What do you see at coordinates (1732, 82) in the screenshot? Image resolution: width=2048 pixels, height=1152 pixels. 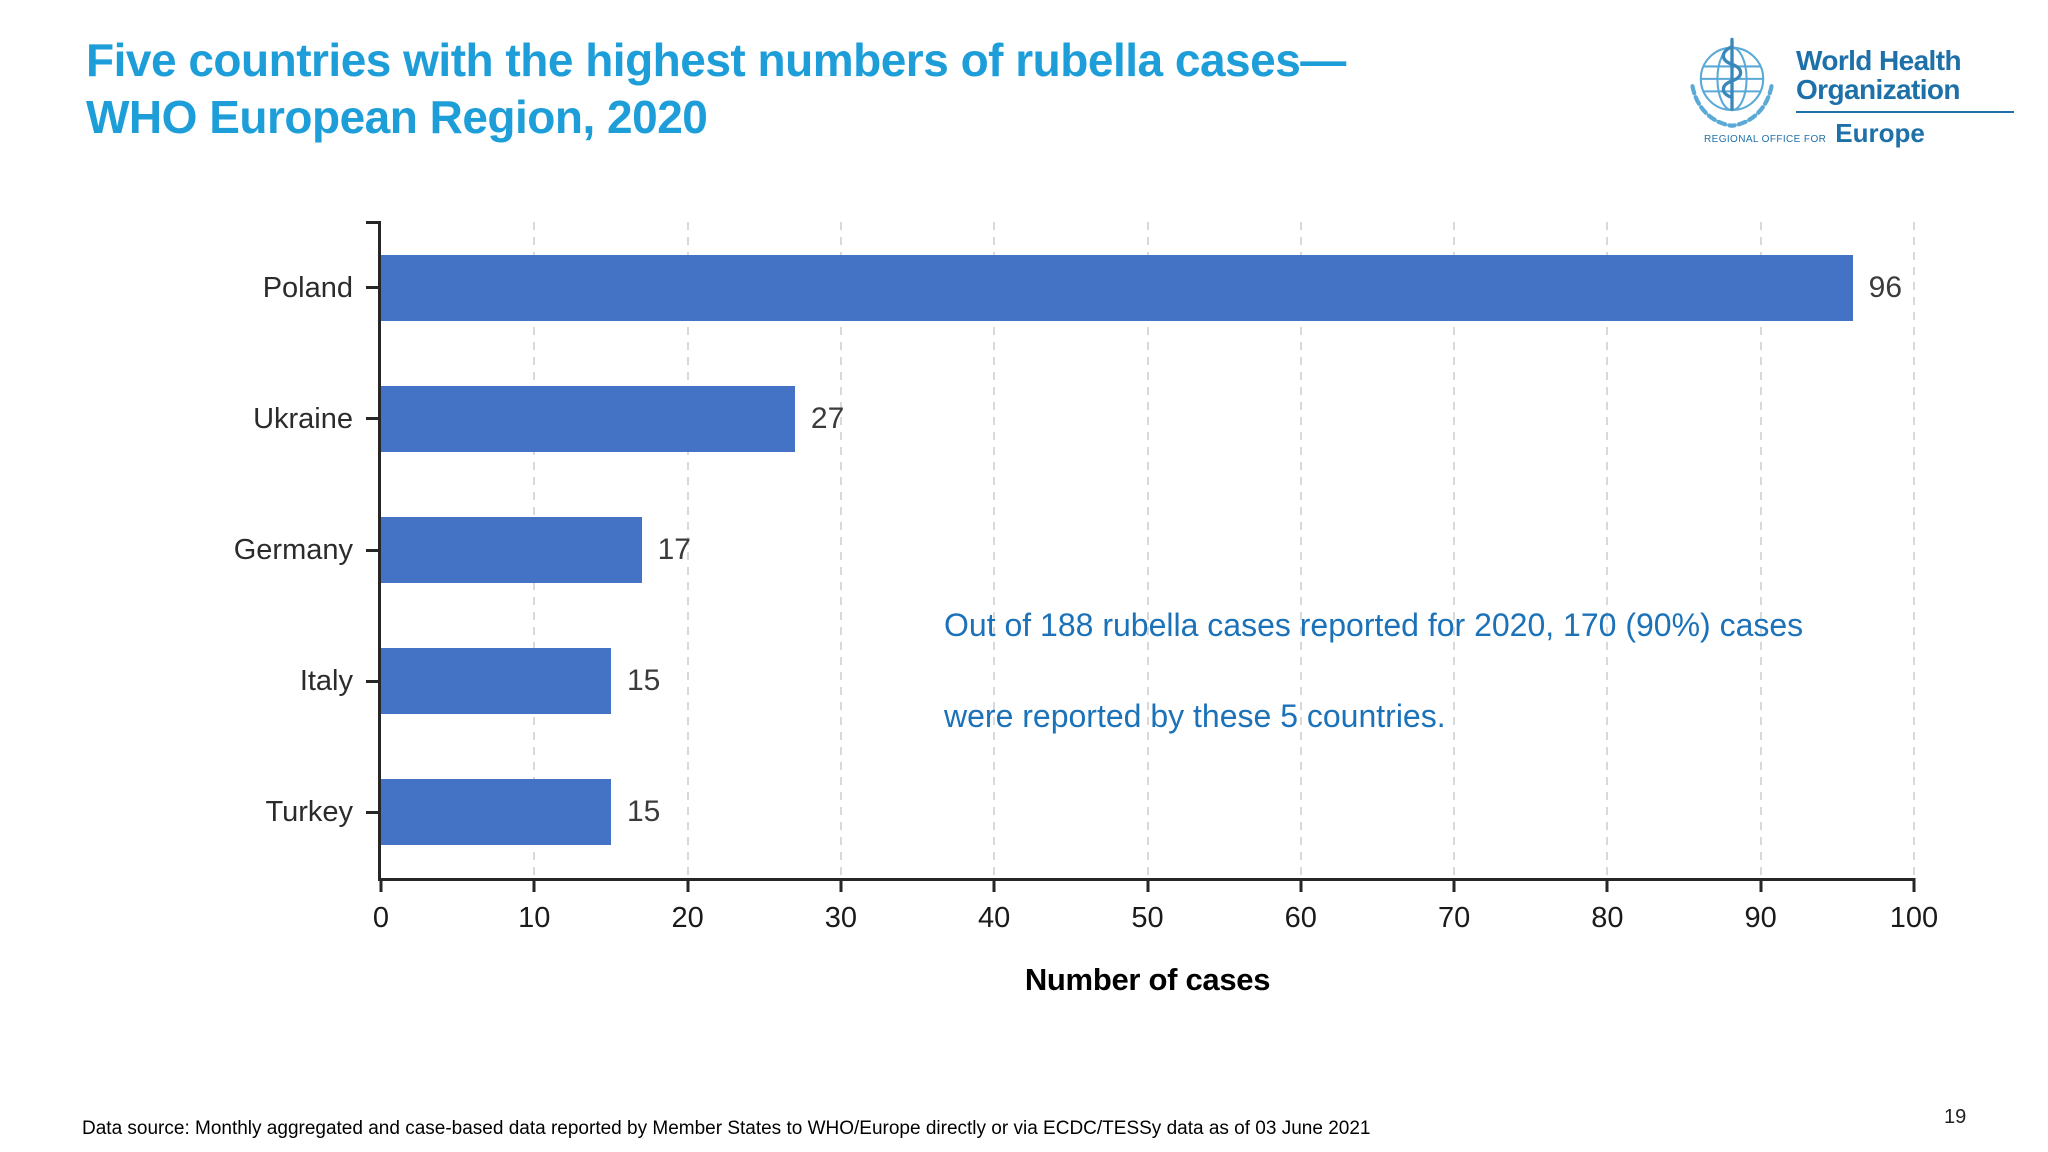 I see `who-emblem-icon` at bounding box center [1732, 82].